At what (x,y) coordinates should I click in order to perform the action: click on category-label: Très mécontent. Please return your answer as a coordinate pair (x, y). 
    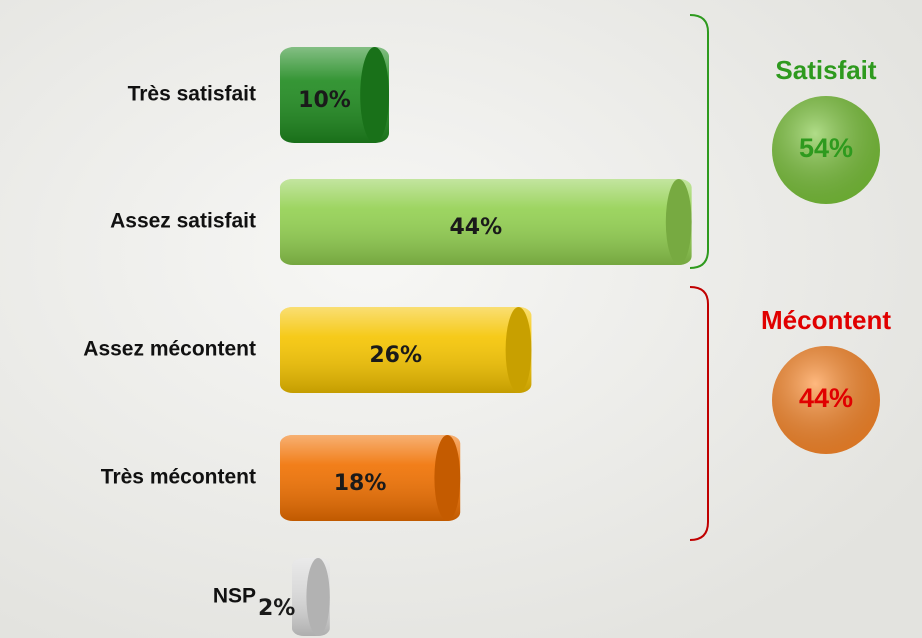
    Looking at the image, I should click on (178, 477).